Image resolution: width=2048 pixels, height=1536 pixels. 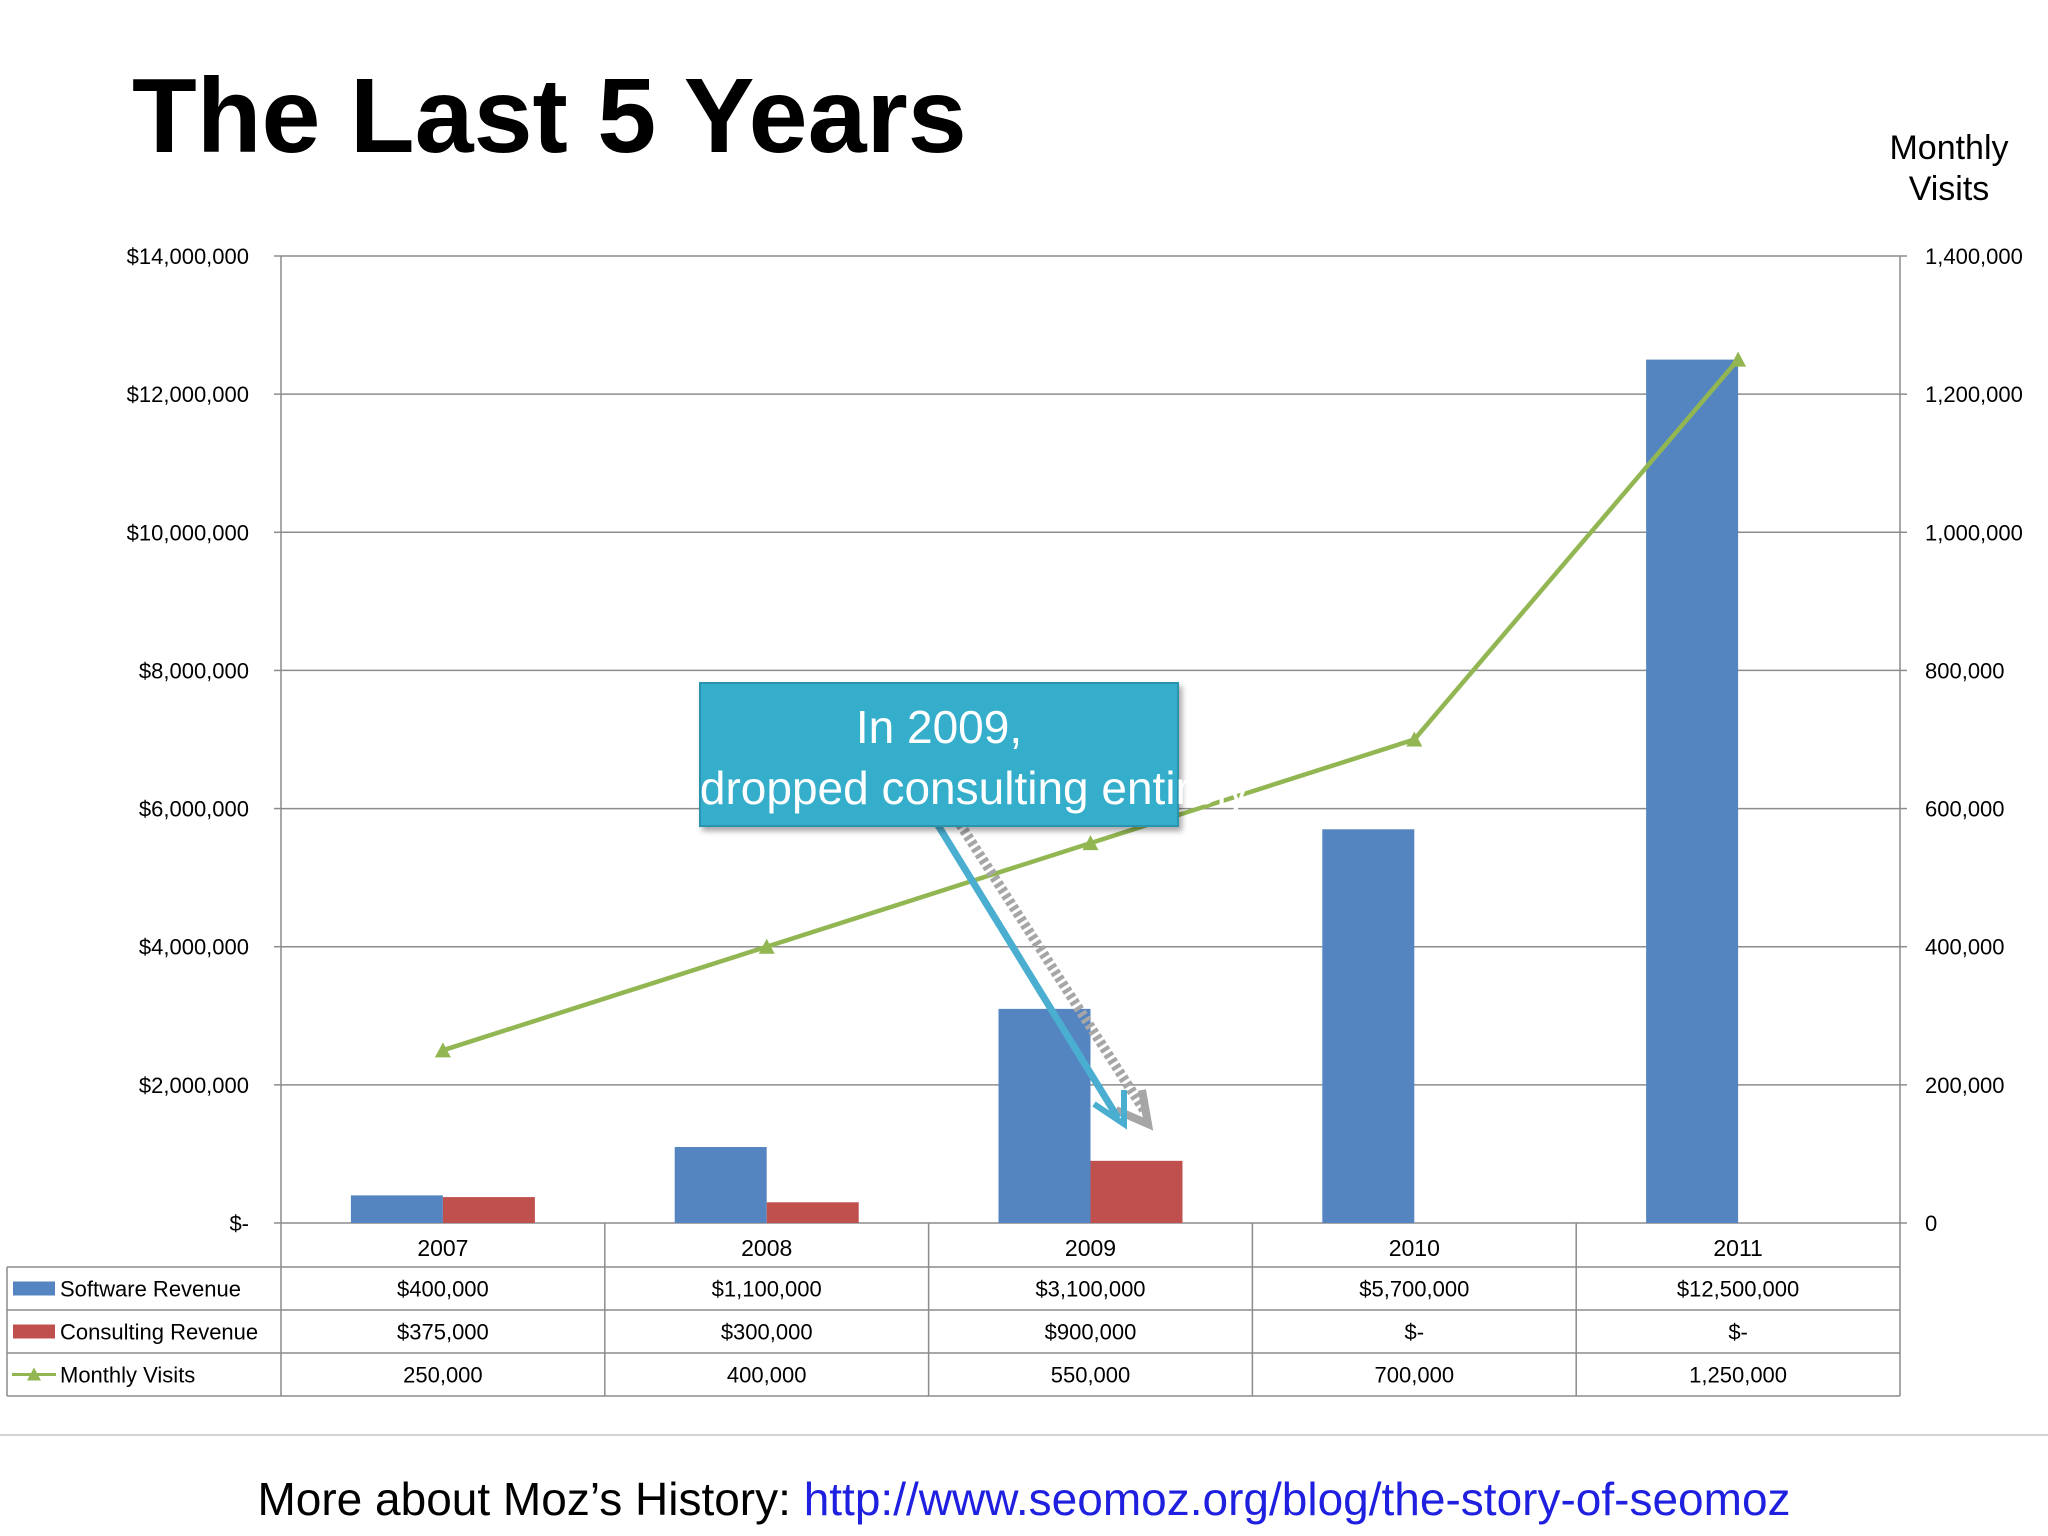 What do you see at coordinates (188, 532) in the screenshot?
I see `left-tick-label: $10,000,000` at bounding box center [188, 532].